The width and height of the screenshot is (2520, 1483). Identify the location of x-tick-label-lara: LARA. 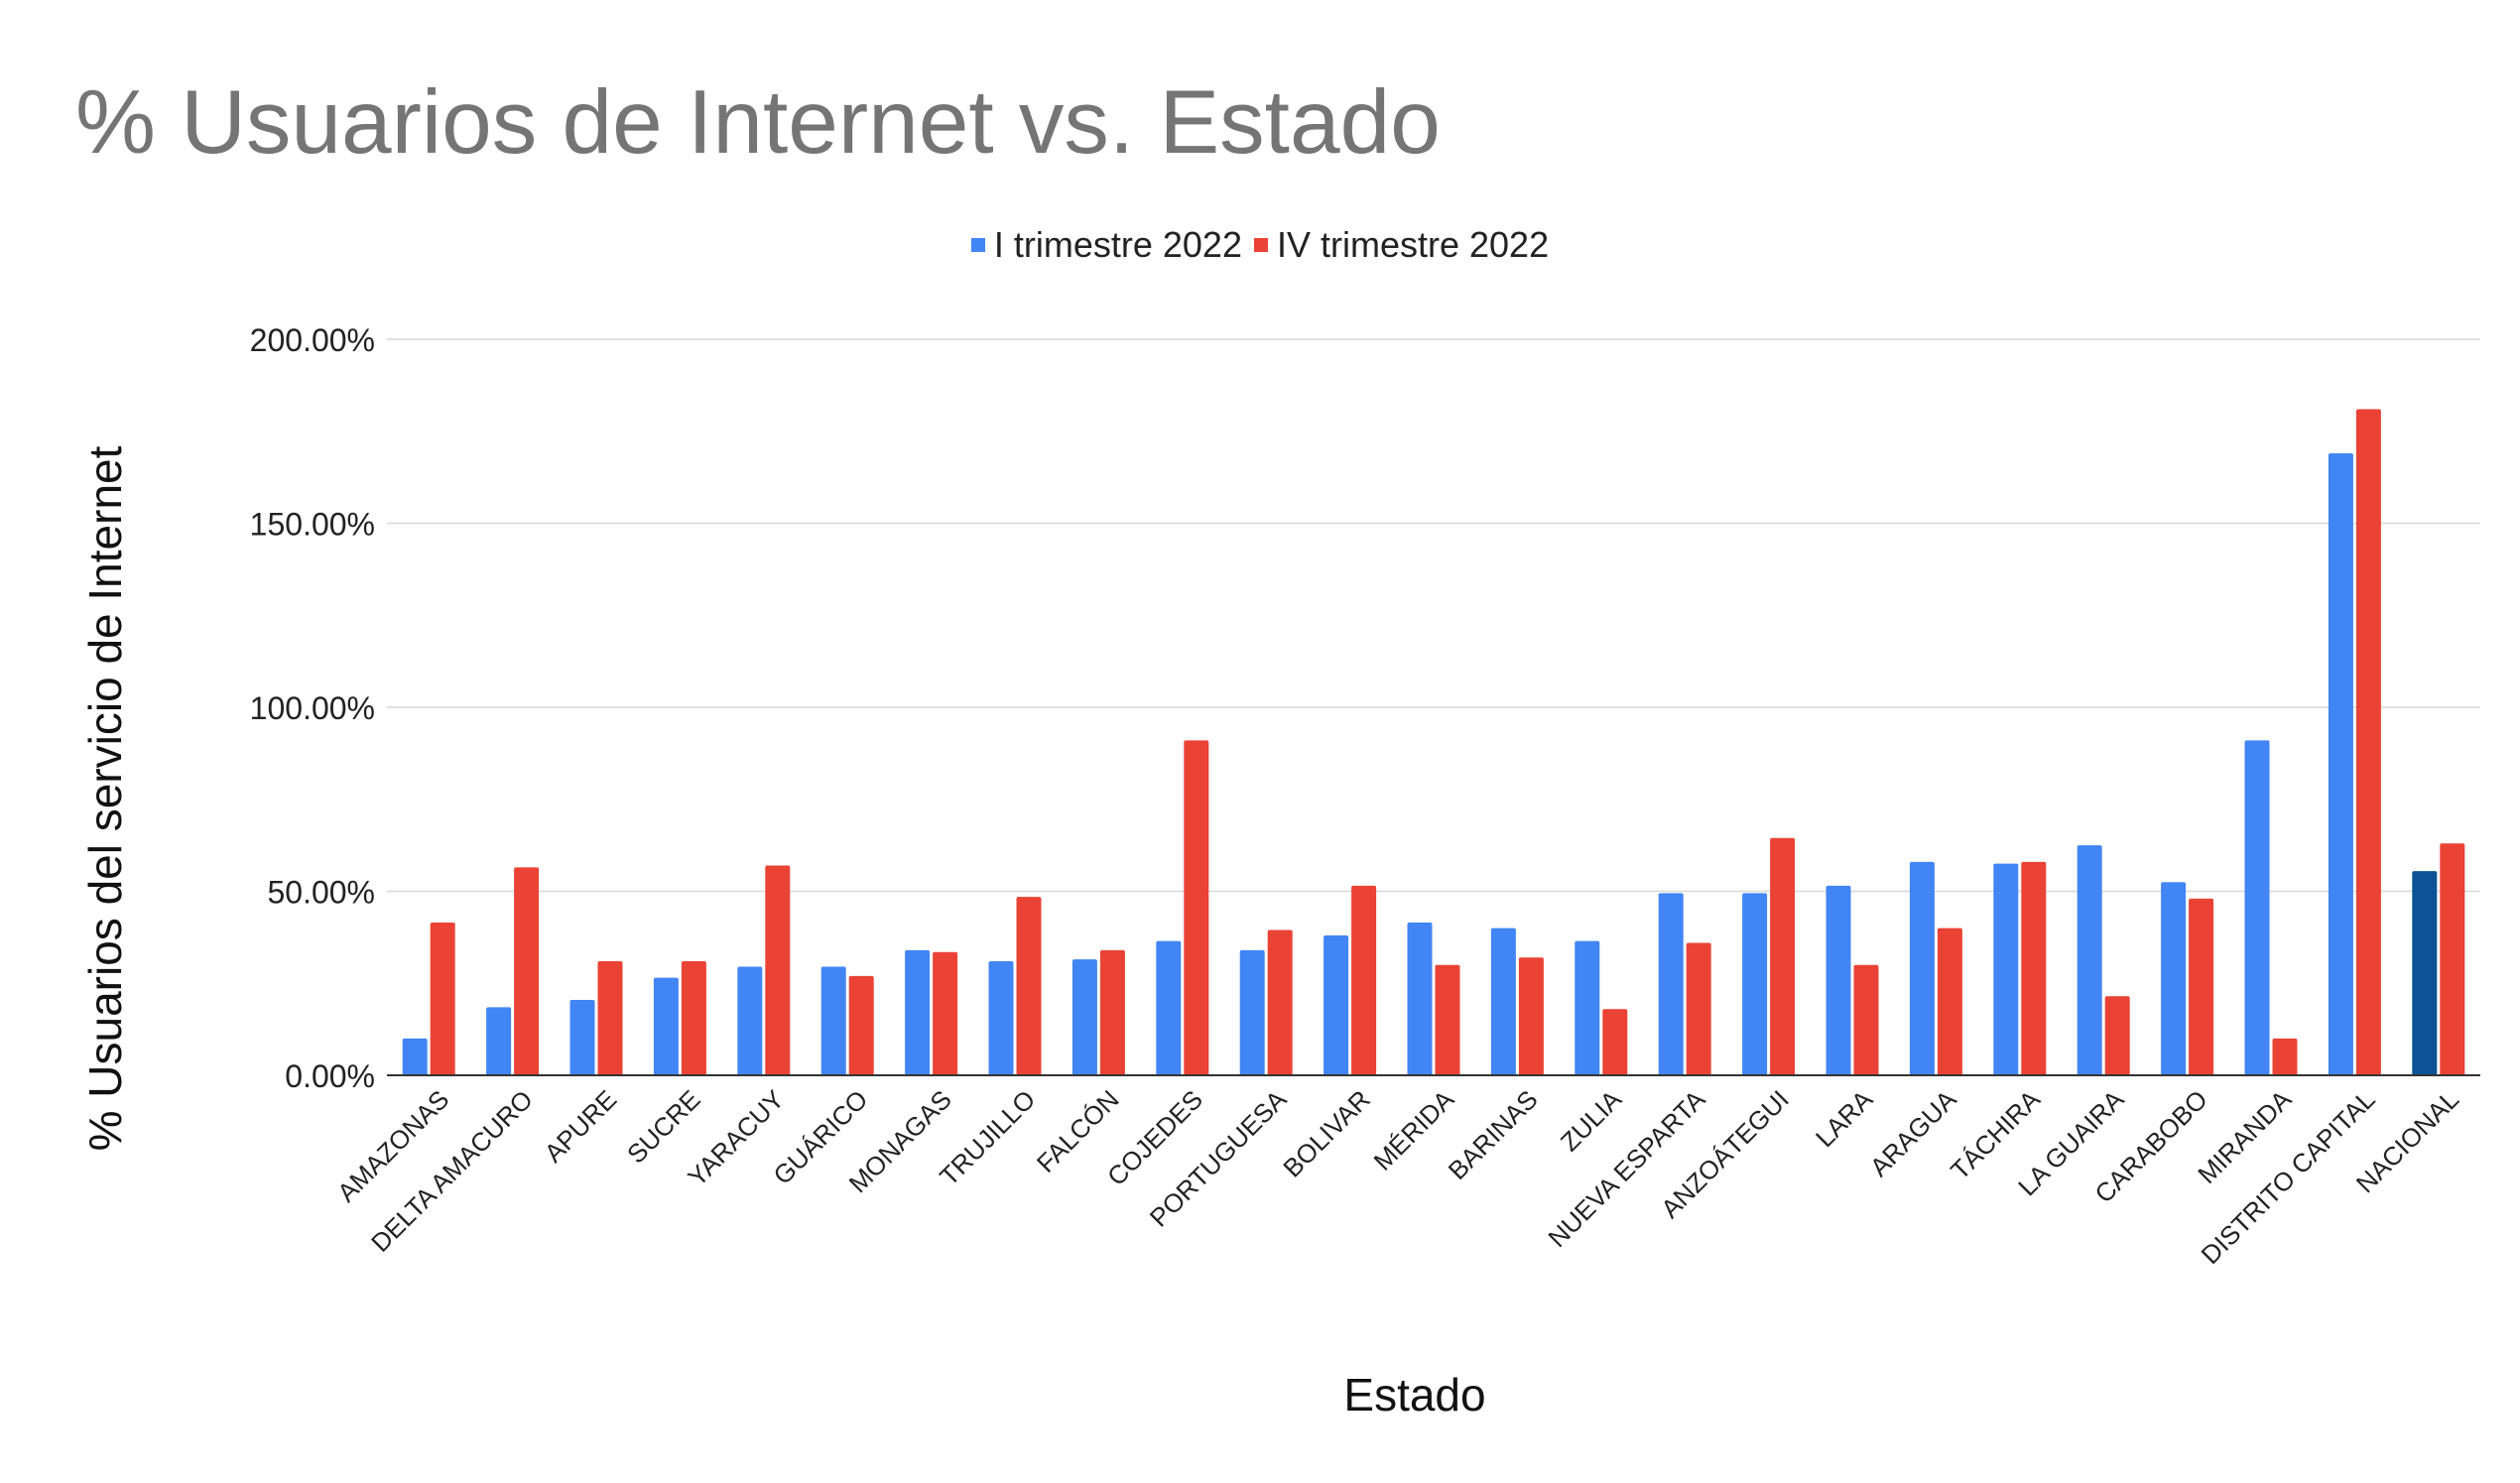
(1844, 1119).